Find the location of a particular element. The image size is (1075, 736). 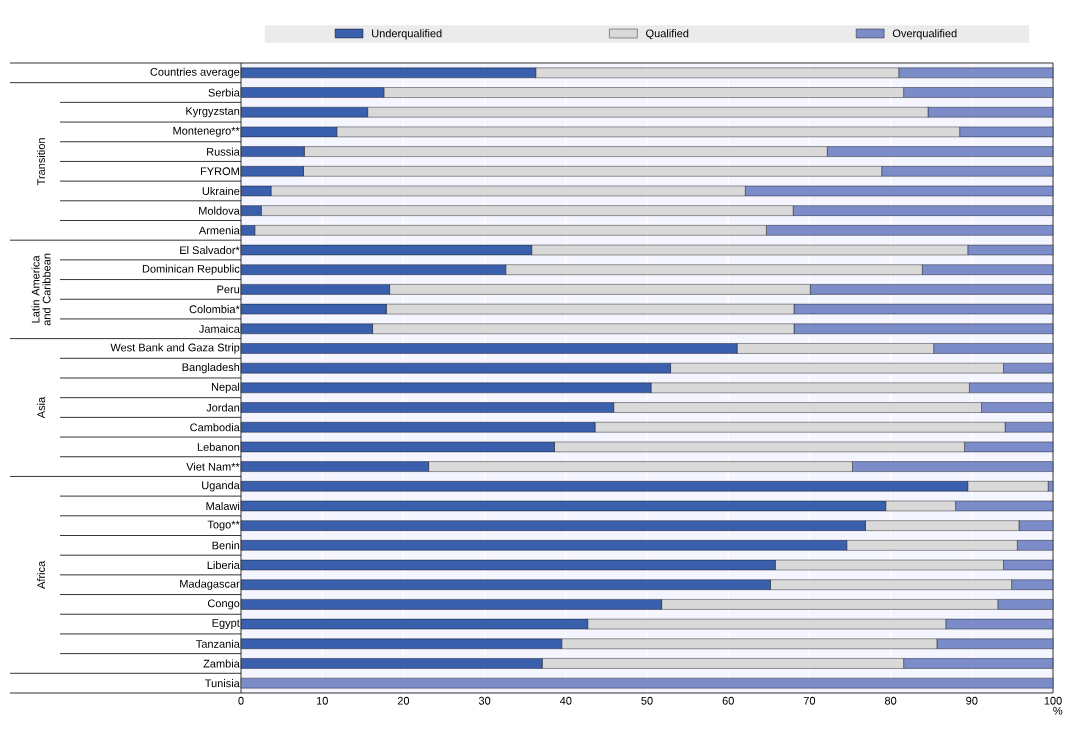

y-tick-label: Peru is located at coordinates (228, 289).